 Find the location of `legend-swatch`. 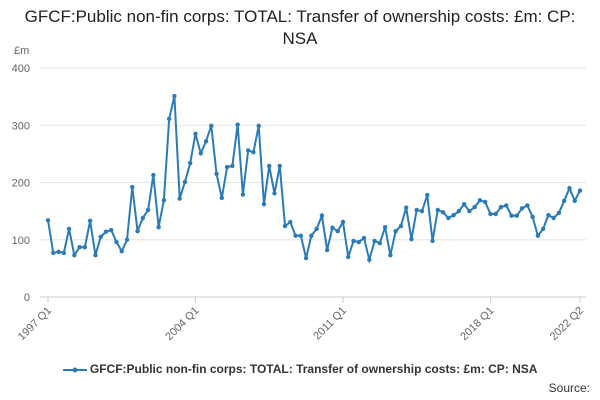

legend-swatch is located at coordinates (74, 370).